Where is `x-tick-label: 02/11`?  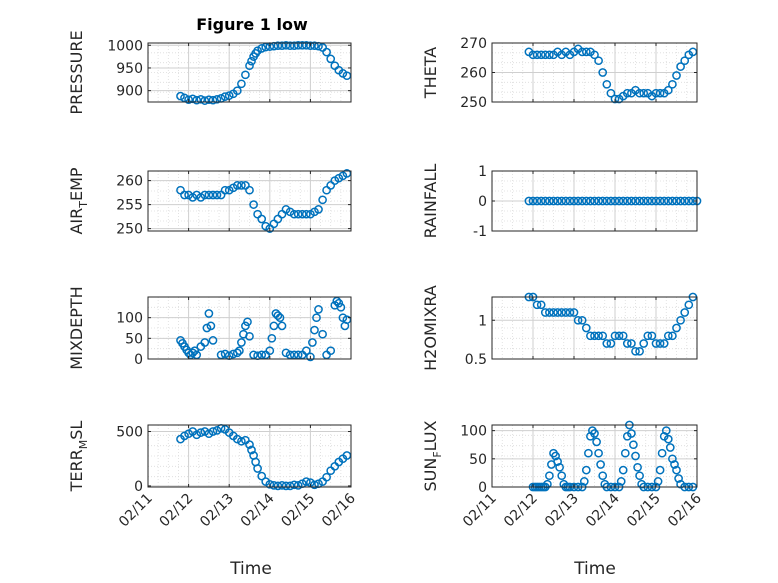 x-tick-label: 02/11 is located at coordinates (480, 511).